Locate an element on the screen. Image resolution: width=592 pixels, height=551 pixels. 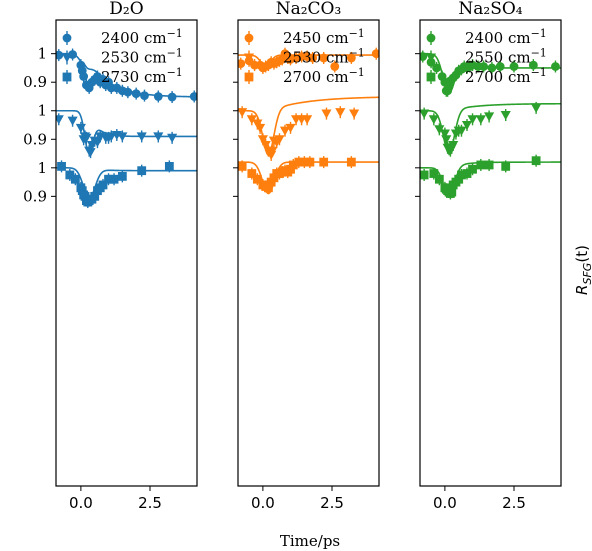
y-axis-label-text: RSFG(t) is located at coordinates (582, 270).